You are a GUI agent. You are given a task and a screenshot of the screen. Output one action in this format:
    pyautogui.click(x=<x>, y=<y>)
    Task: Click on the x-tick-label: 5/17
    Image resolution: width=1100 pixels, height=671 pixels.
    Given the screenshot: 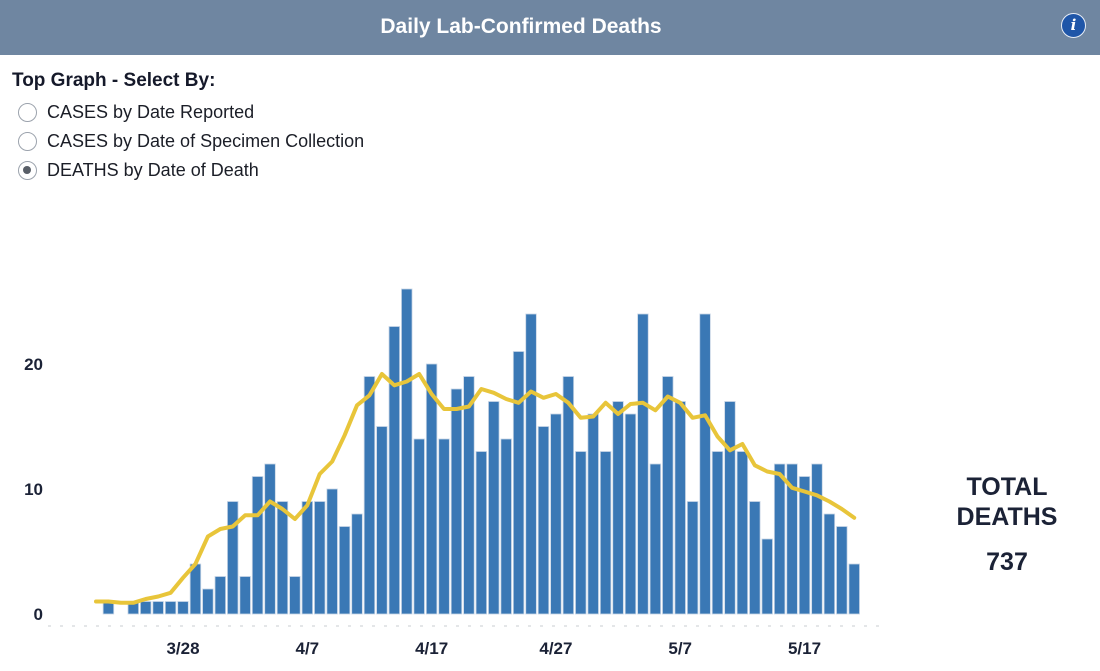 What is the action you would take?
    pyautogui.click(x=804, y=648)
    